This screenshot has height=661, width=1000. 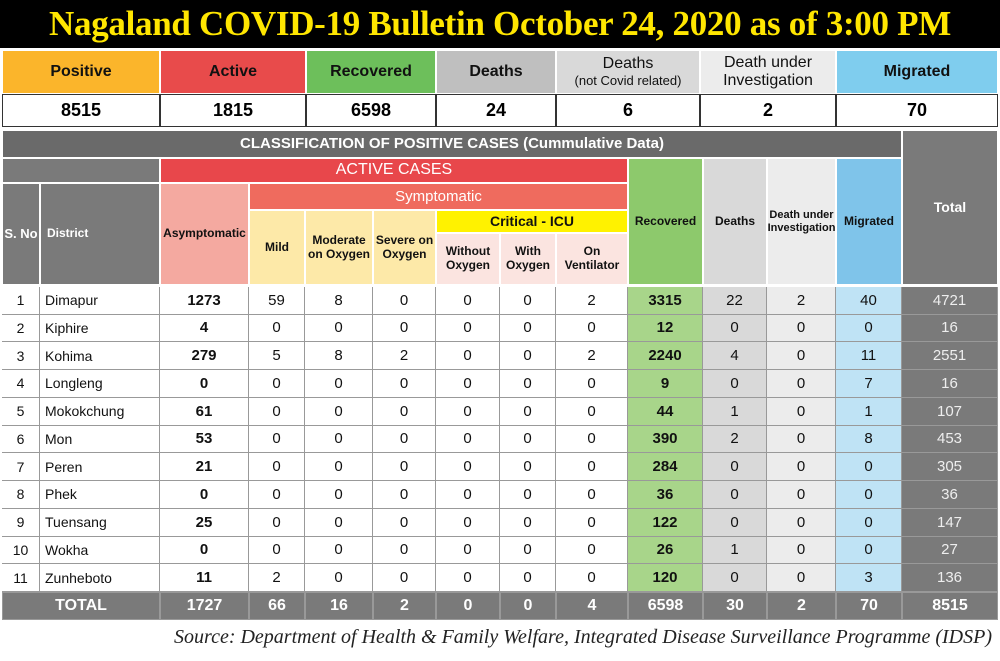 What do you see at coordinates (735, 301) in the screenshot?
I see `value: 22` at bounding box center [735, 301].